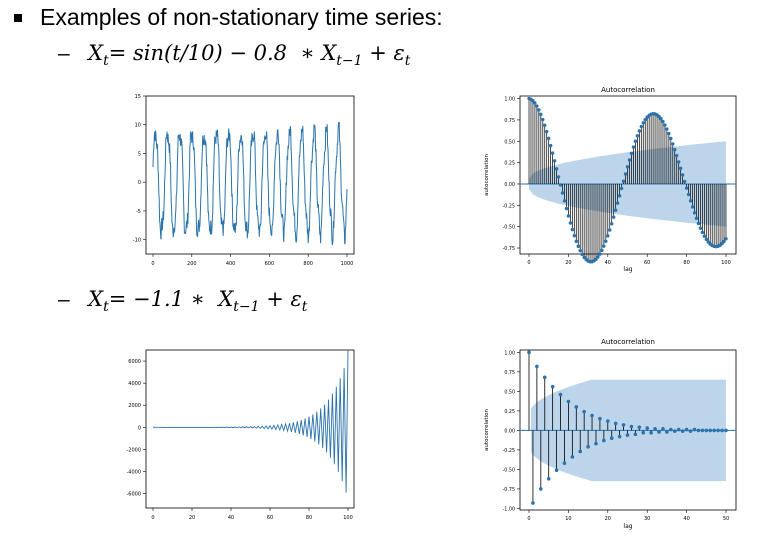 The width and height of the screenshot is (762, 543). I want to click on x-tick-label: 600, so click(270, 264).